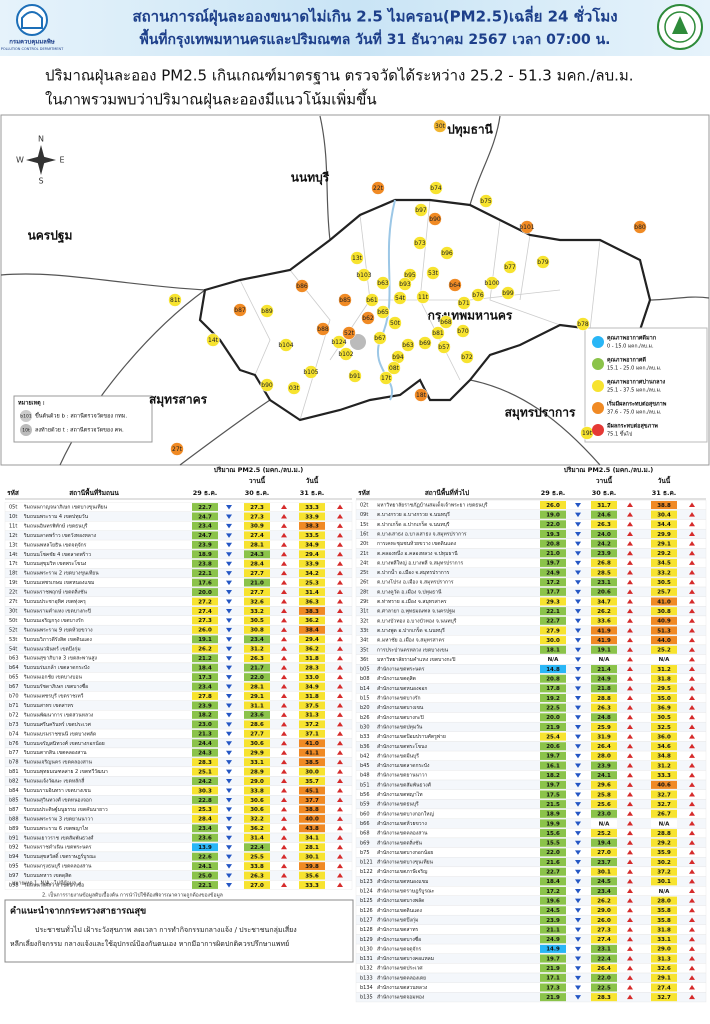  Describe the element at coordinates (13, 640) in the screenshot. I see `station-code: 53t` at that location.